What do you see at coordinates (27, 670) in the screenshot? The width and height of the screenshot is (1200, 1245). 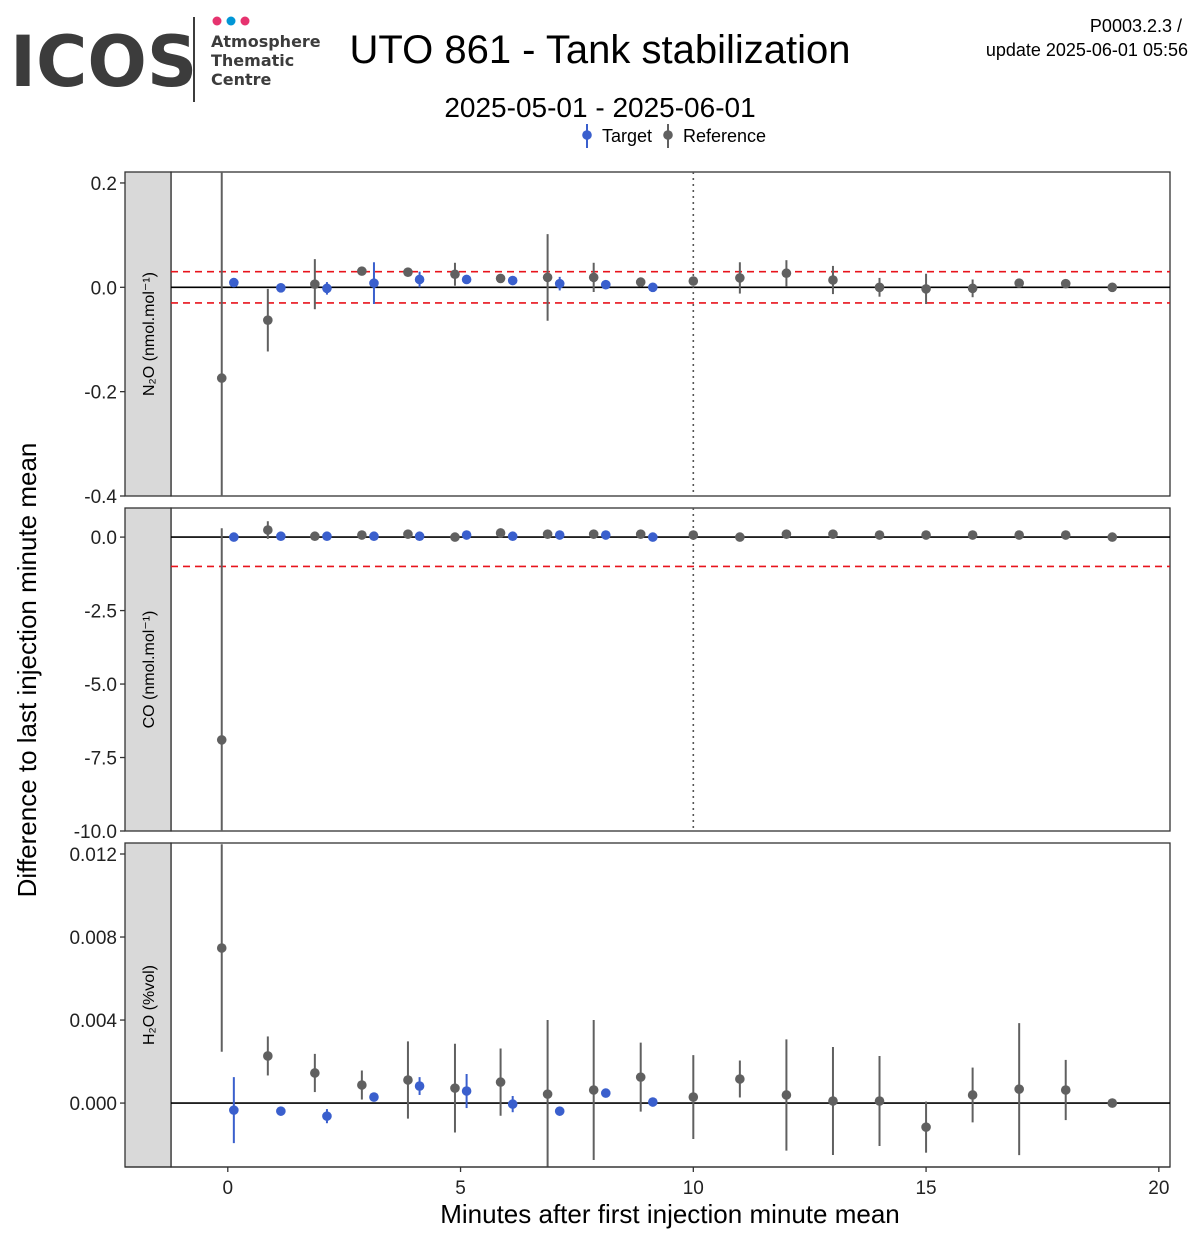 I see `y-axis-label: Difference to last injection minute mean` at bounding box center [27, 670].